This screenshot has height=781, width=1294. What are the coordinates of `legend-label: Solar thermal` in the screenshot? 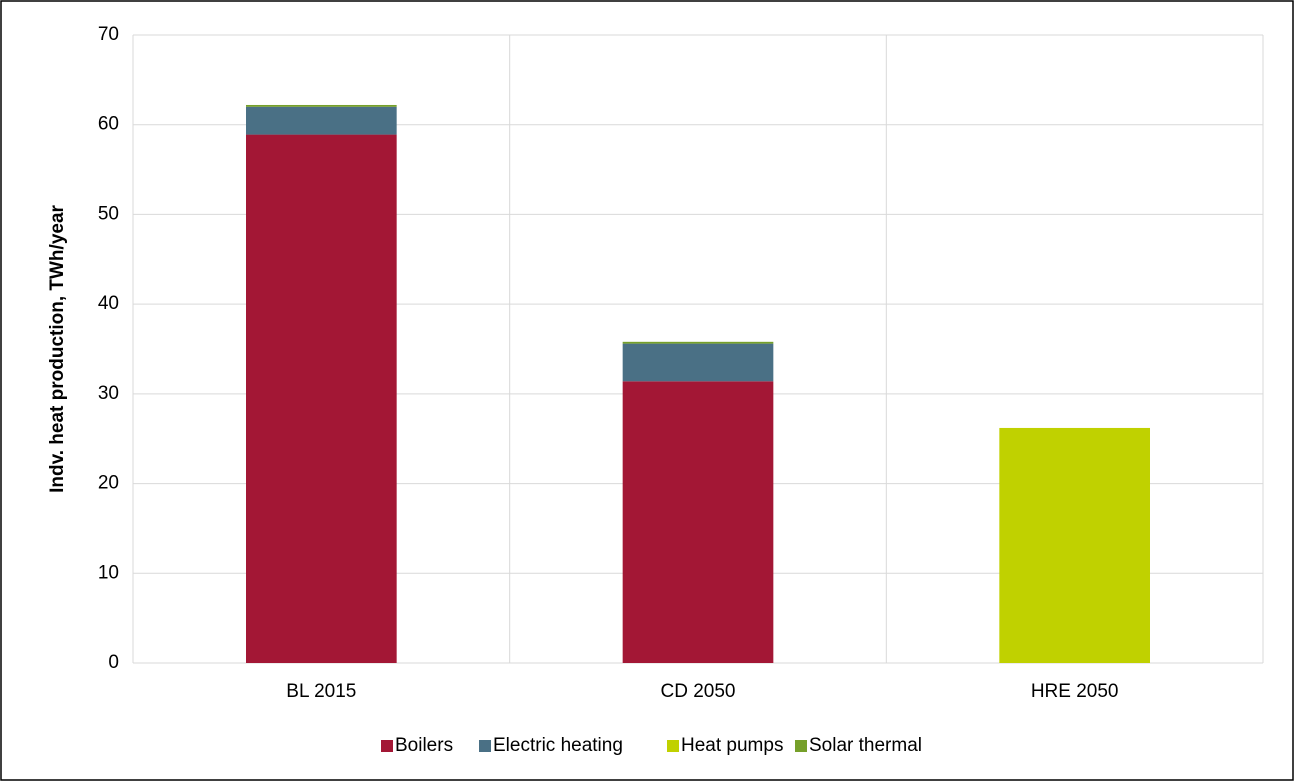 It's located at (865, 745).